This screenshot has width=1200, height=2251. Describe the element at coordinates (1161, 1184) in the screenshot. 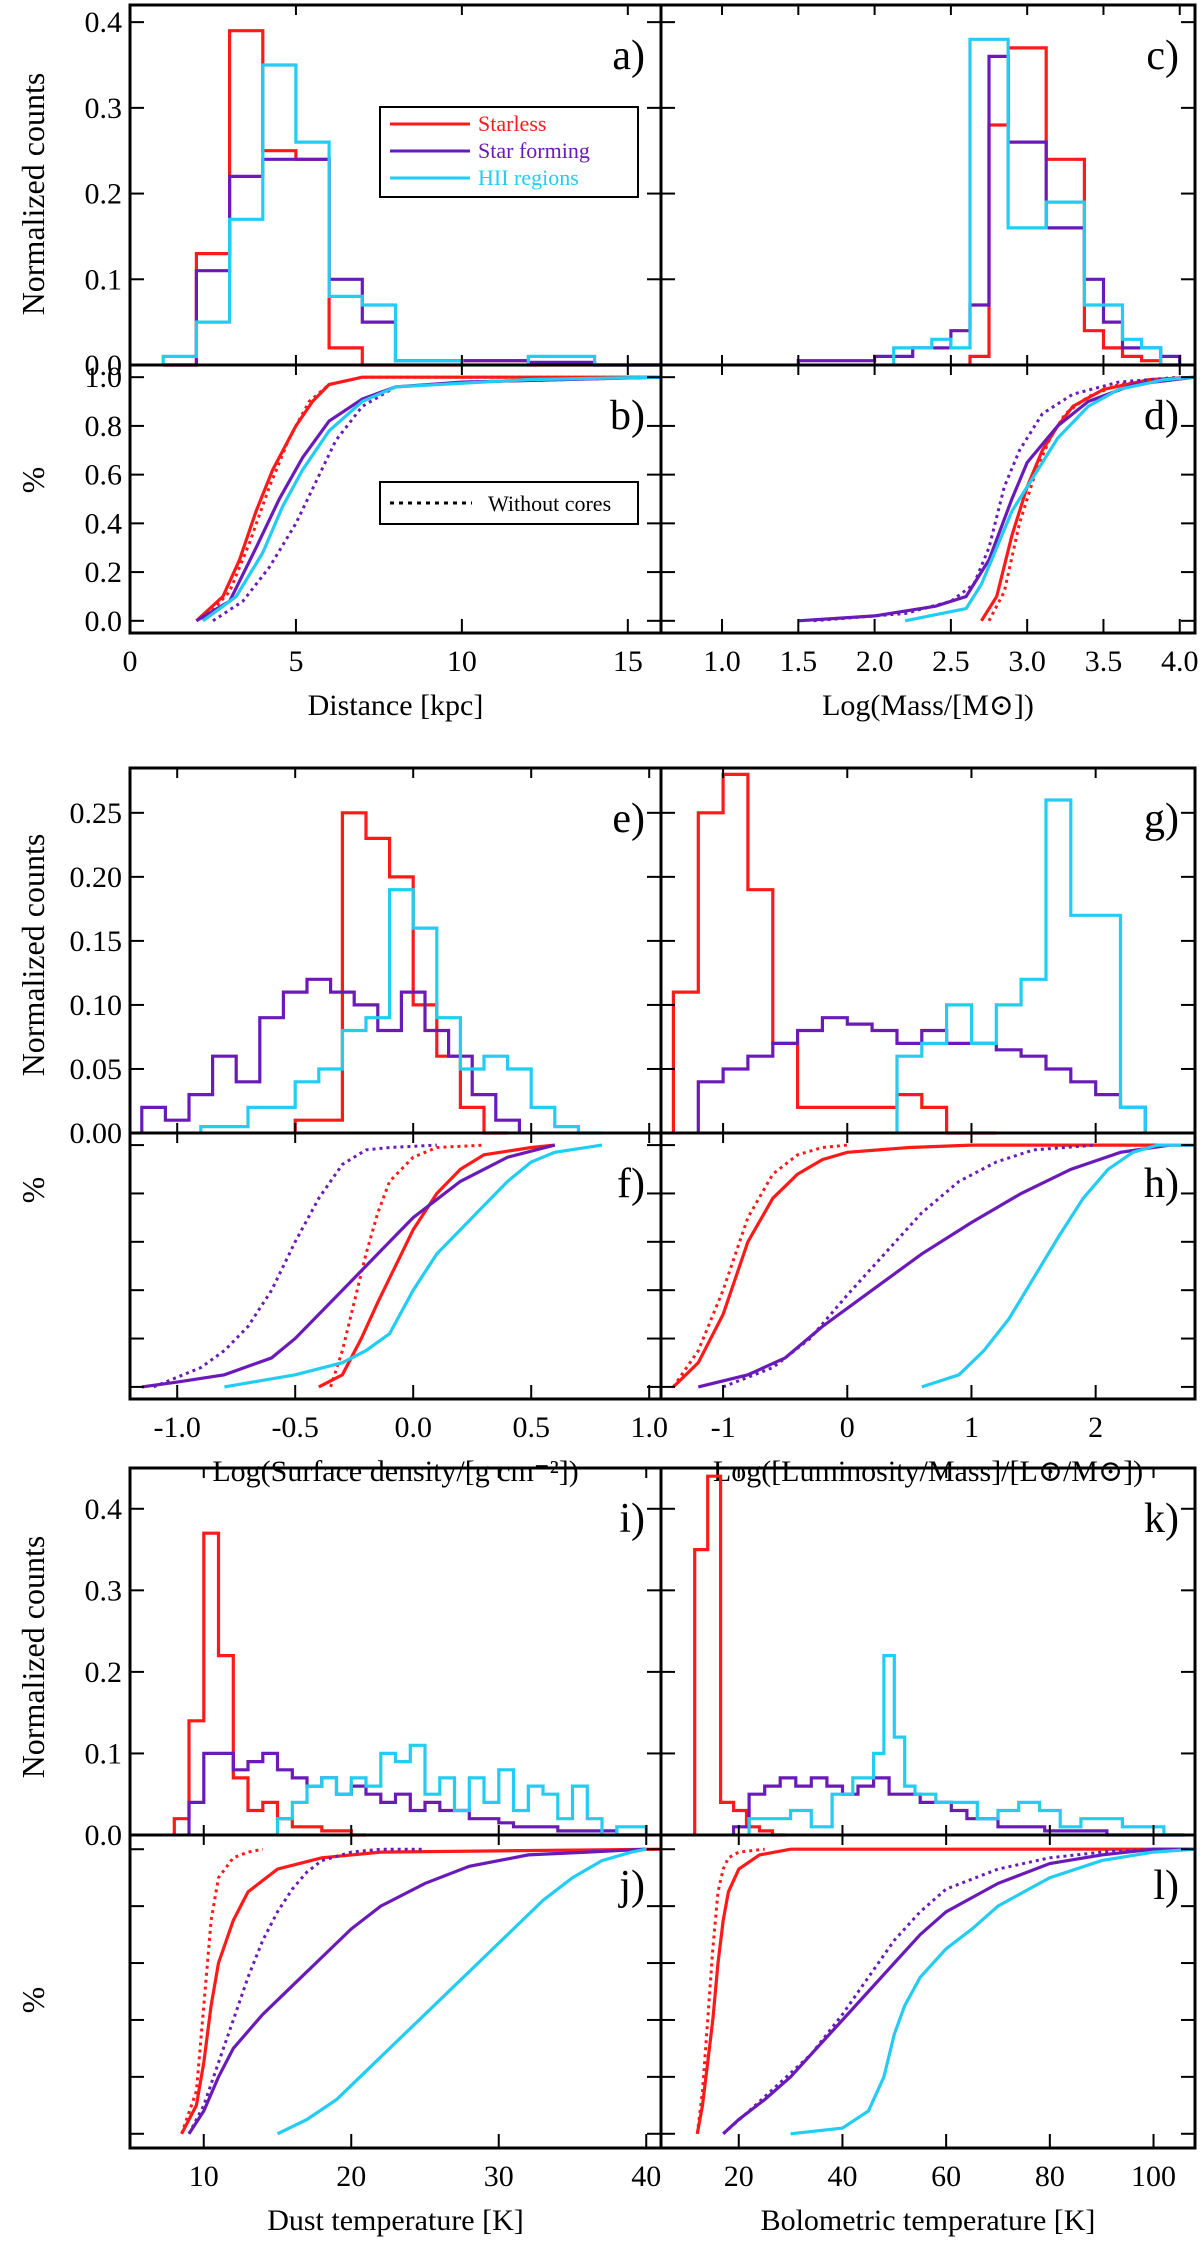

I see `panel-label-h: h)` at that location.